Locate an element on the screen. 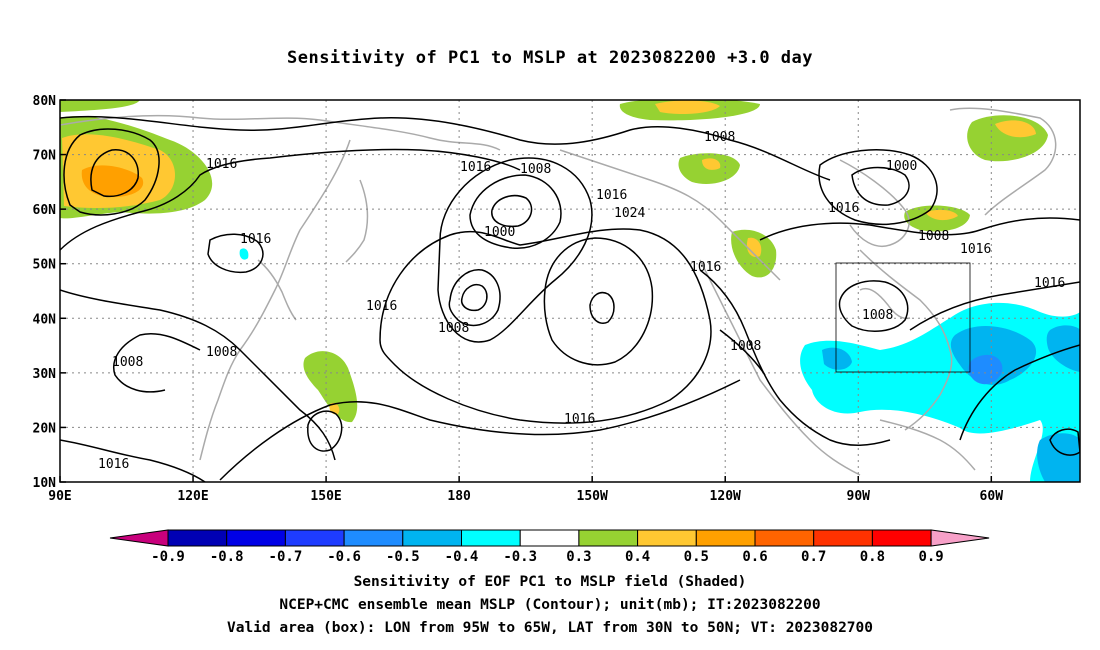 Image resolution: width=1100 pixels, height=650 pixels. contour-aleutian-low-inner is located at coordinates (474, 298).